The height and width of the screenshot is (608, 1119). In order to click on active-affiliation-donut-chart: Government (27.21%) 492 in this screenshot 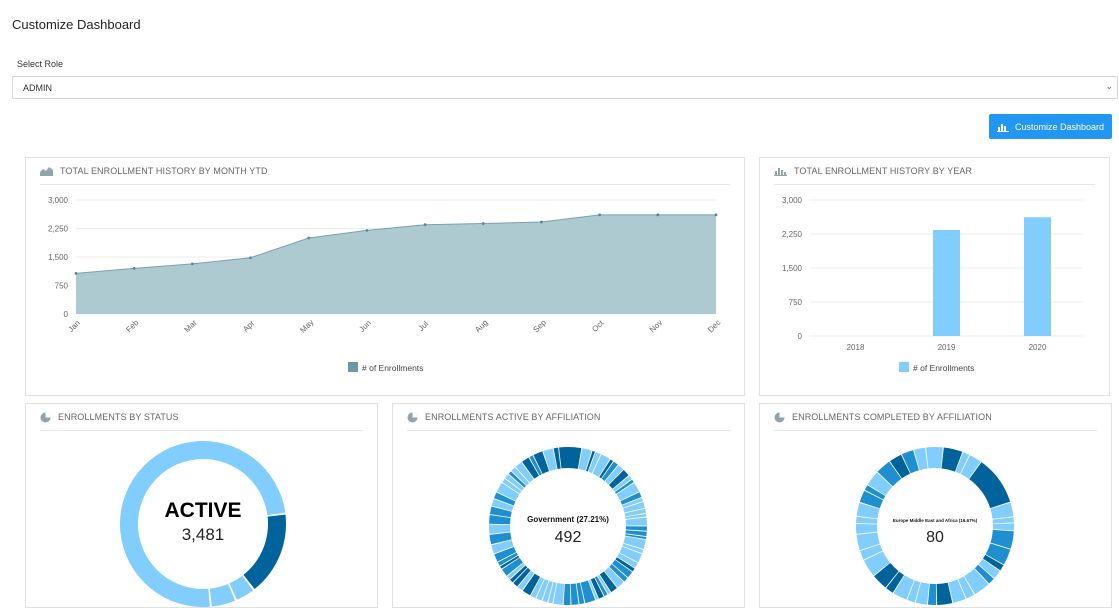, I will do `click(568, 526)`.